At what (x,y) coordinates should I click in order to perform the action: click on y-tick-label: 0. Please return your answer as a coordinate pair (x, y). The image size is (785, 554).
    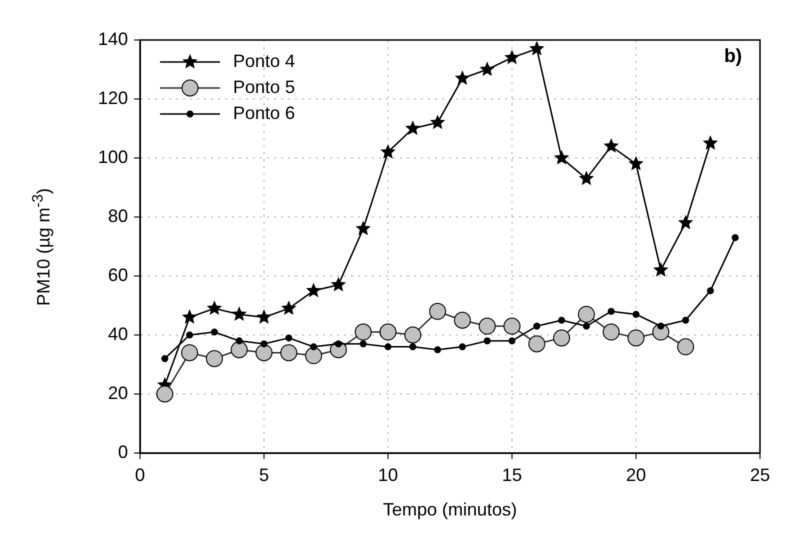
    Looking at the image, I should click on (123, 452).